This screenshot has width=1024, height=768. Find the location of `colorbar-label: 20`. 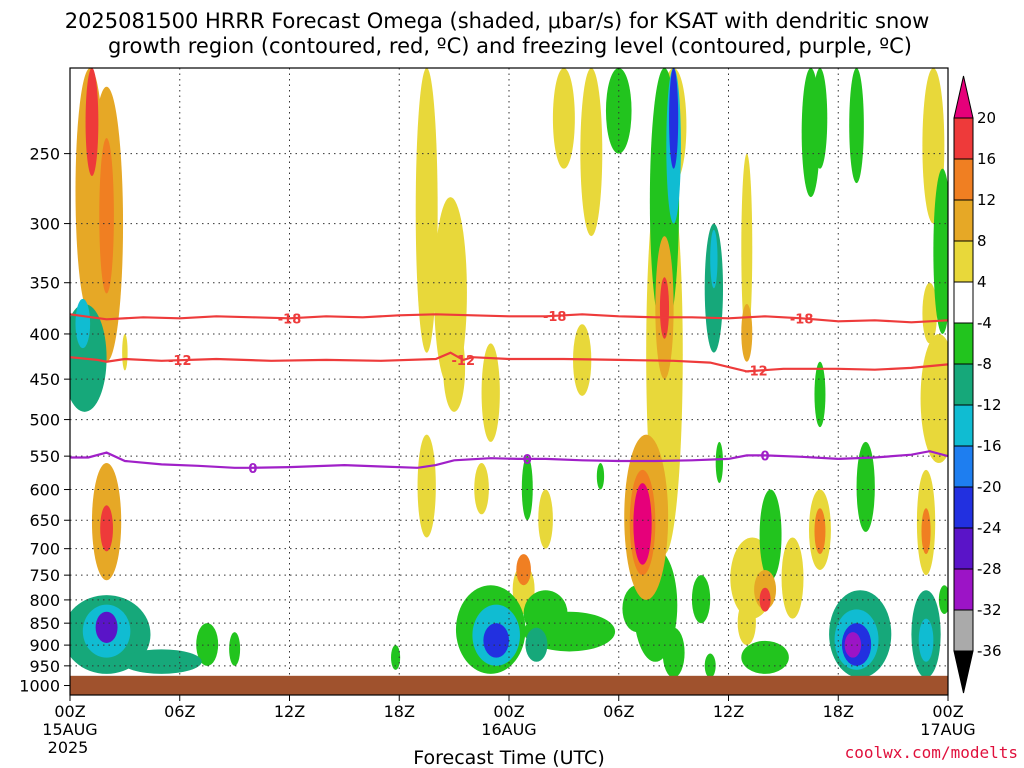

colorbar-label: 20 is located at coordinates (986, 118).